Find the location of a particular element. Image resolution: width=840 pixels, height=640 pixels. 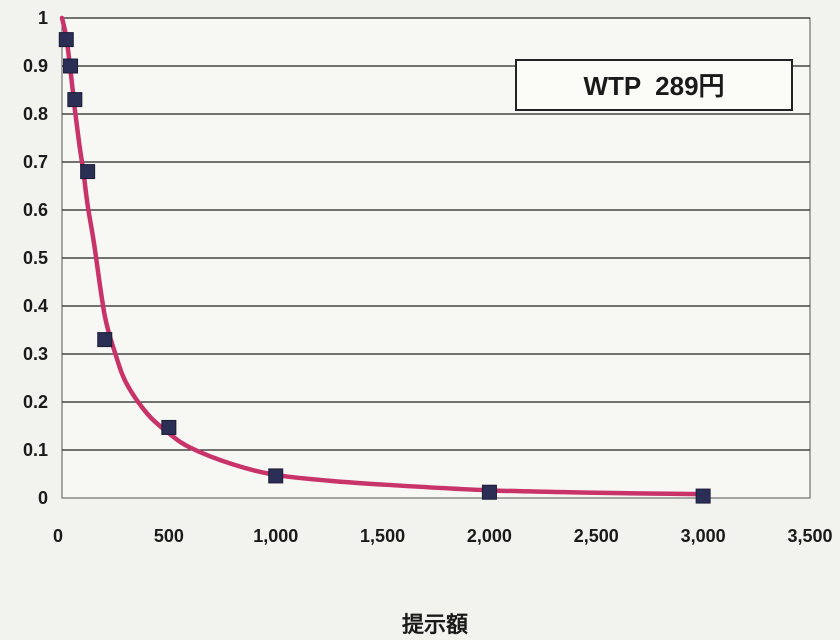

annotation-box is located at coordinates (654, 85).